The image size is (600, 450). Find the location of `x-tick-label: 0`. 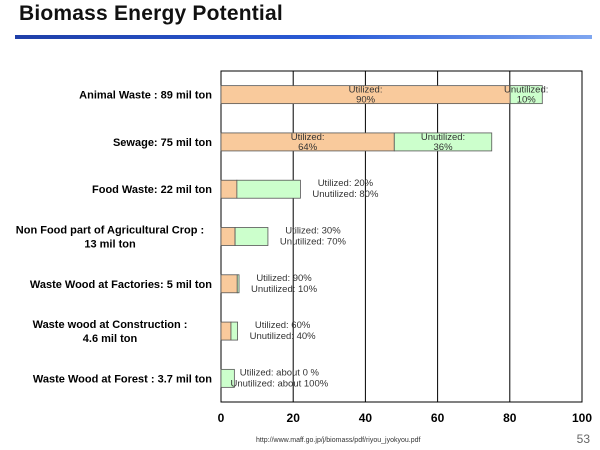

x-tick-label: 0 is located at coordinates (221, 418).